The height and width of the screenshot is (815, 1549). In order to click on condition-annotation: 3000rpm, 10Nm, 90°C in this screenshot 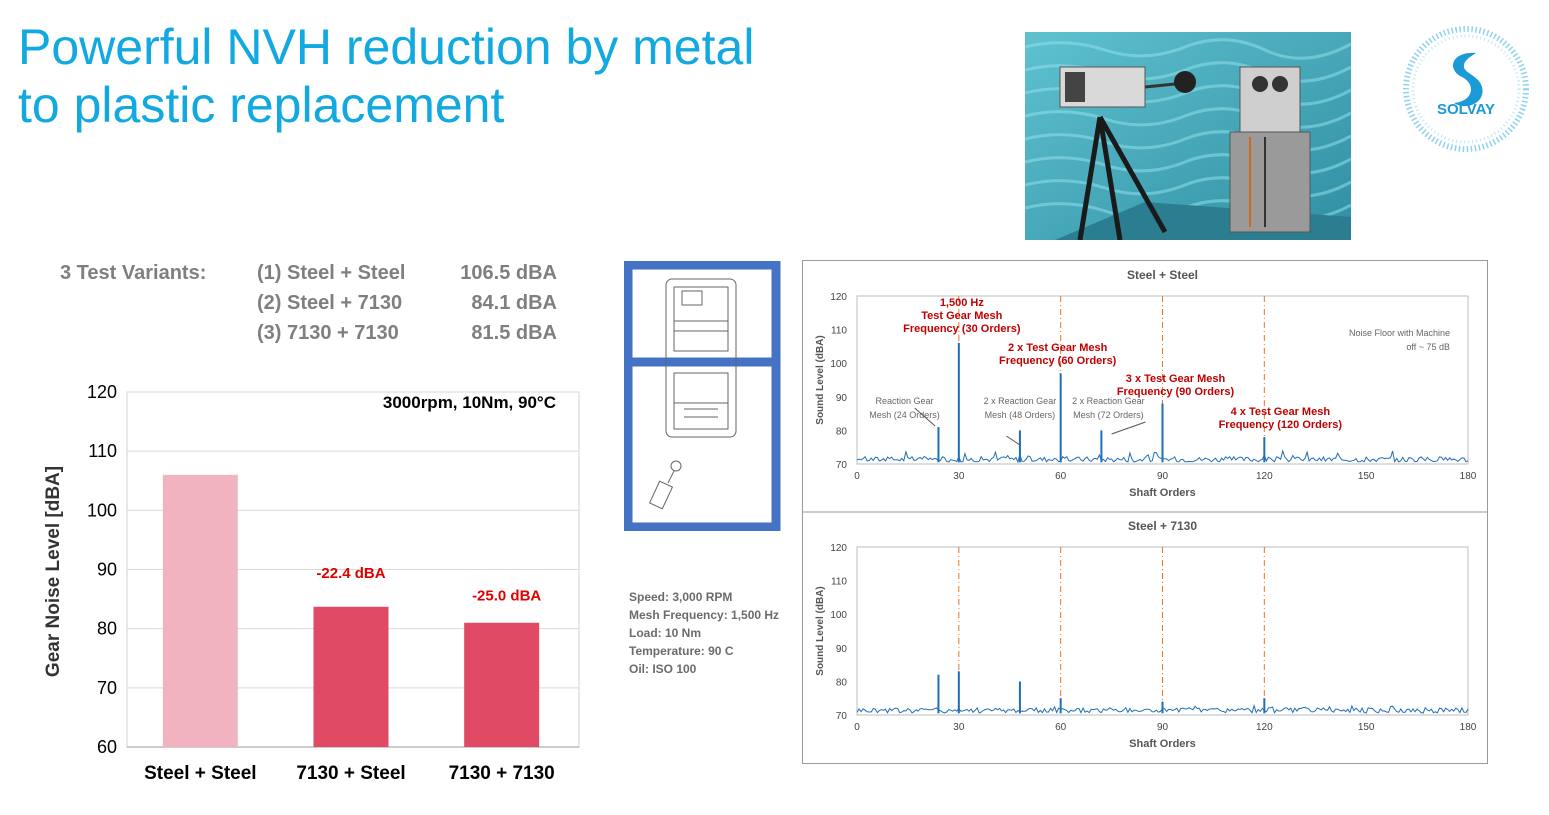, I will do `click(469, 402)`.